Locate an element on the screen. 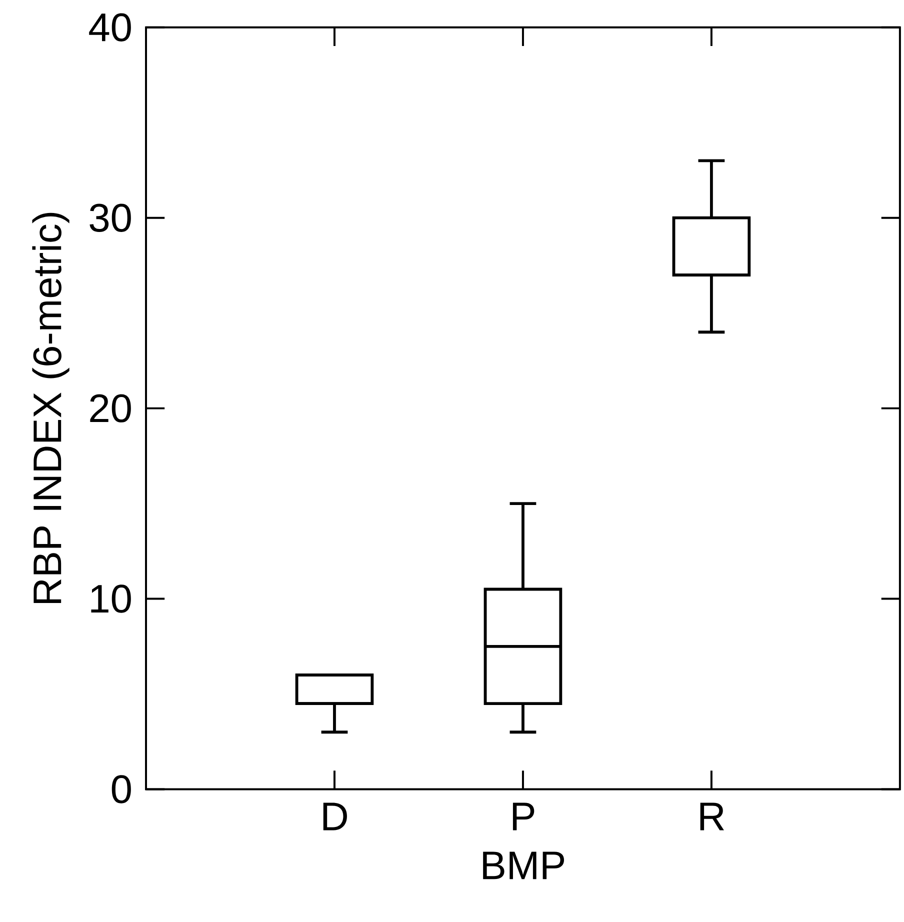  y-axis-title: RBP INDEX (6-metric) is located at coordinates (51, 408).